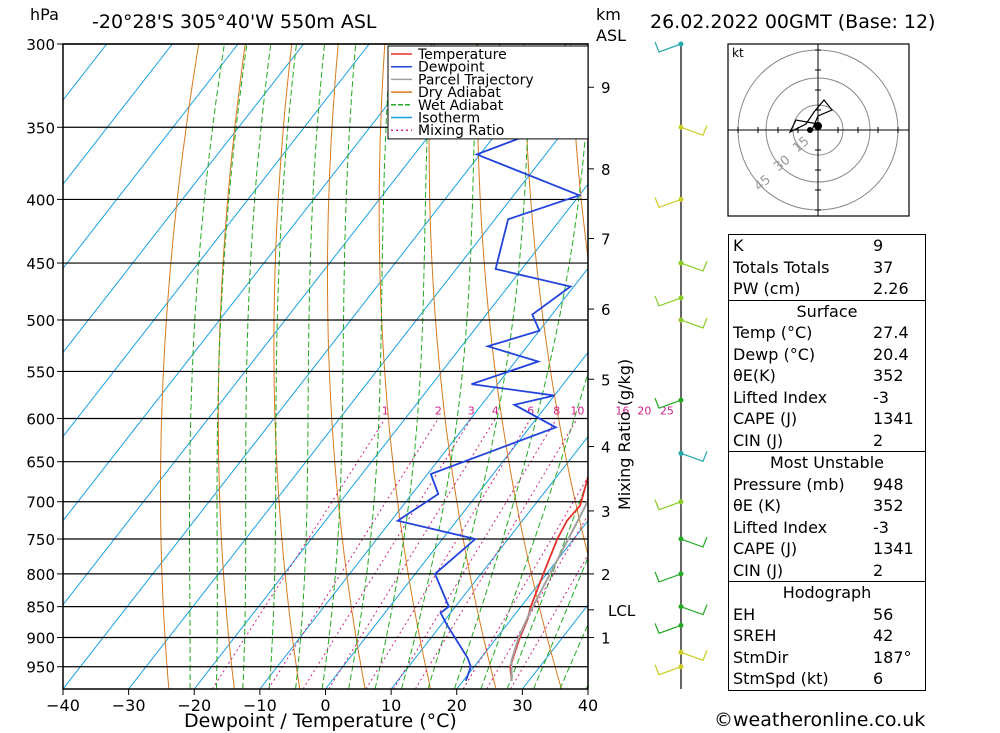 The height and width of the screenshot is (733, 1000). I want to click on surface-index-value: 27.4, so click(891, 332).